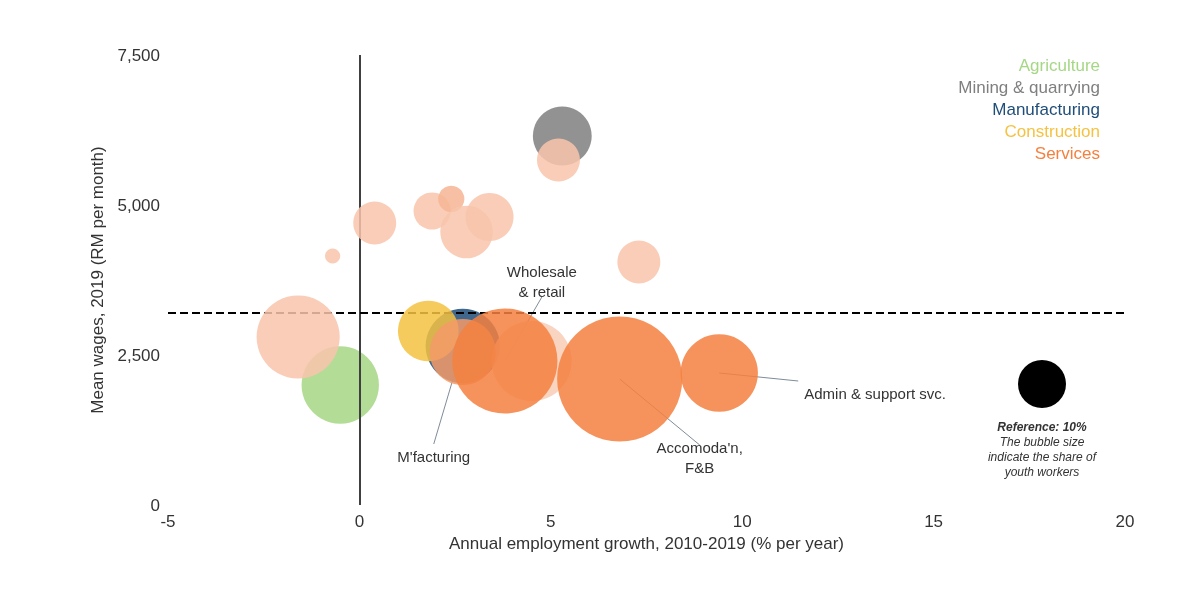 This screenshot has width=1182, height=613. Describe the element at coordinates (699, 457) in the screenshot. I see `annotation: Accomoda'n, F&B` at that location.